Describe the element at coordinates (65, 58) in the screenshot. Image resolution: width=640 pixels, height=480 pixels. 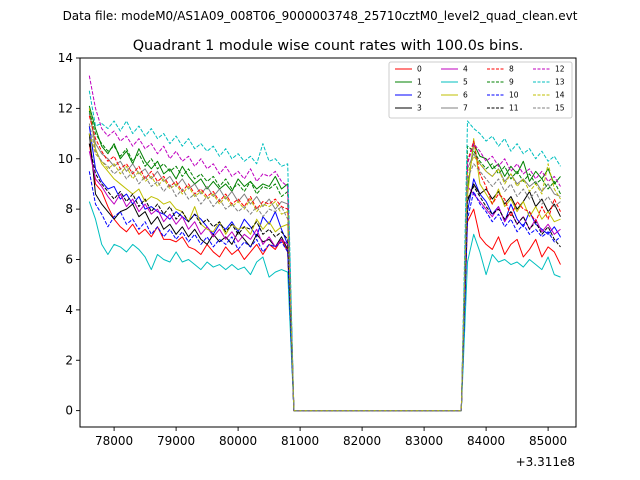
I see `y-tick-label: 14` at that location.